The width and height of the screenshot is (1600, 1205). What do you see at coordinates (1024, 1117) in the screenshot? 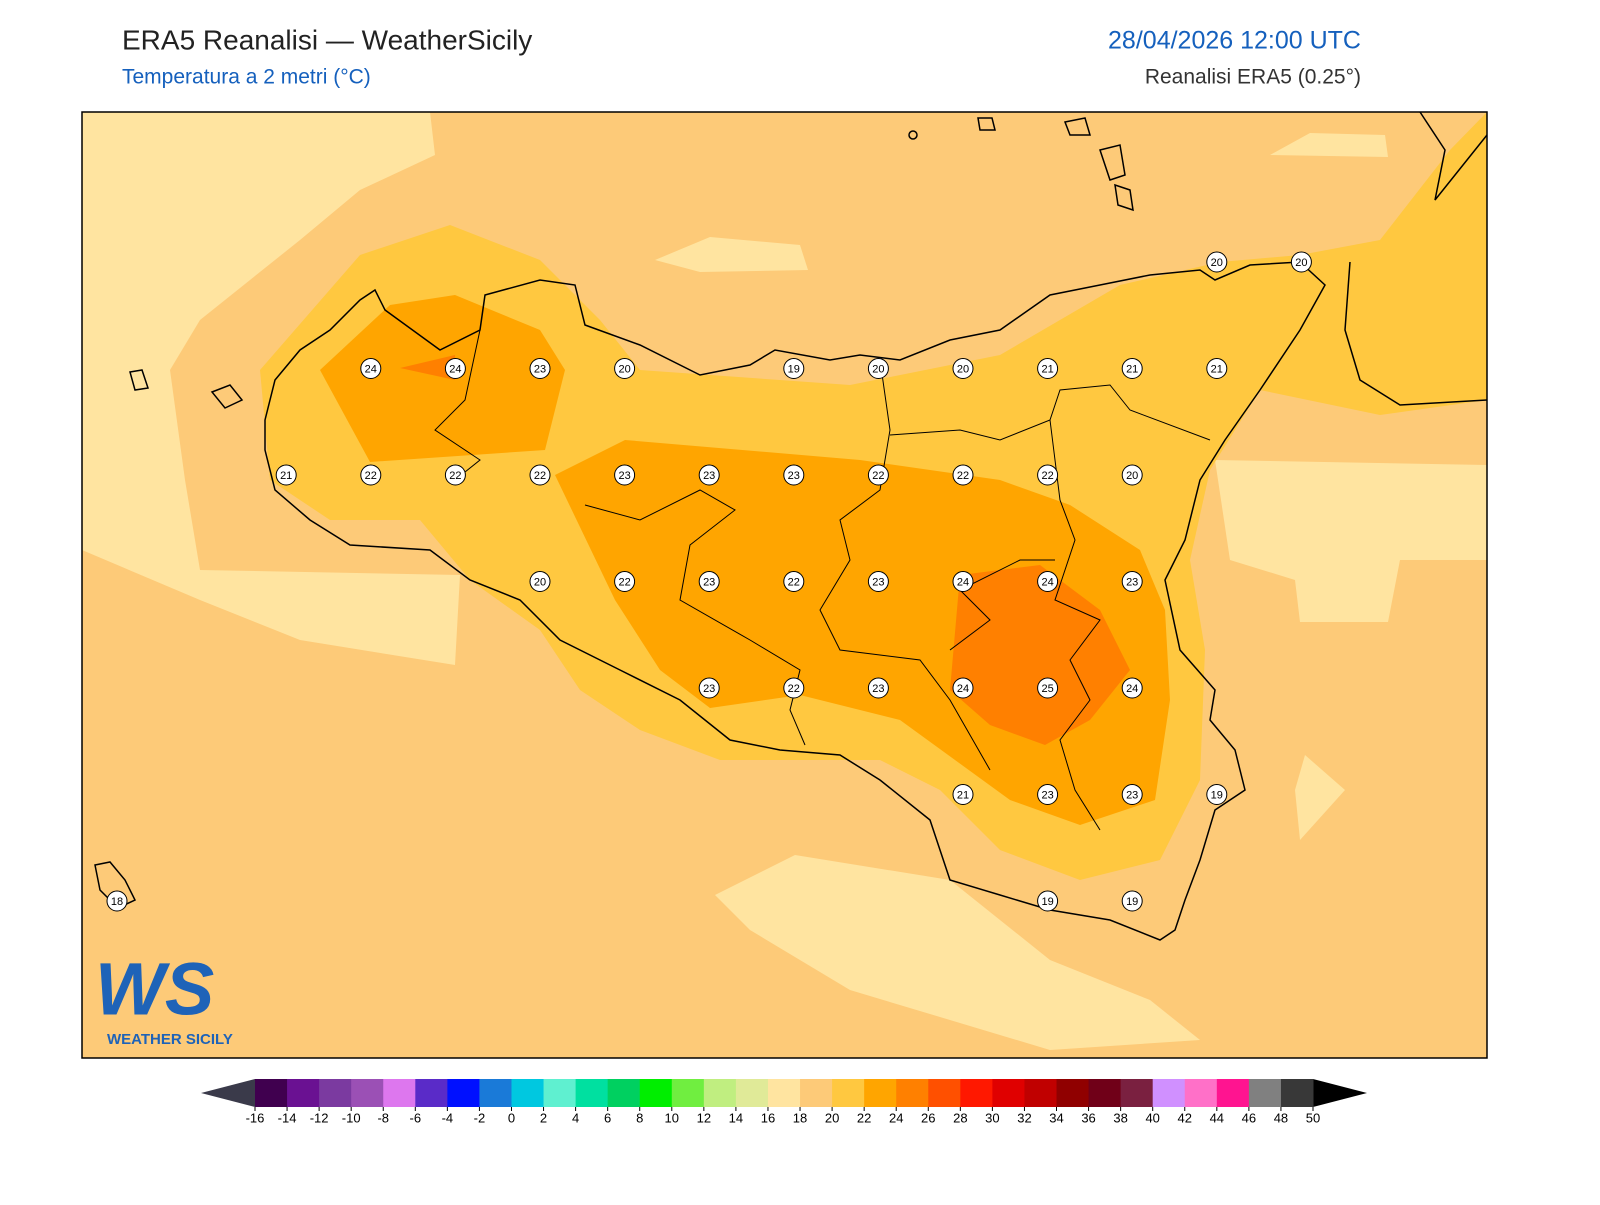
I see `colorbar-tick-label: 32` at bounding box center [1024, 1117].